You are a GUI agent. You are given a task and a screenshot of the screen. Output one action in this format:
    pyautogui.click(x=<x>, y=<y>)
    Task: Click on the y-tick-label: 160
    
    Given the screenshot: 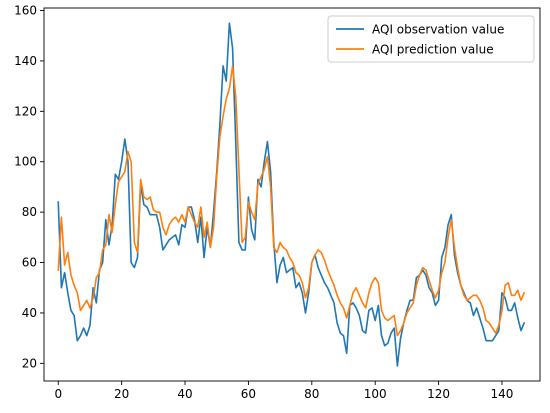 What is the action you would take?
    pyautogui.click(x=25, y=11)
    